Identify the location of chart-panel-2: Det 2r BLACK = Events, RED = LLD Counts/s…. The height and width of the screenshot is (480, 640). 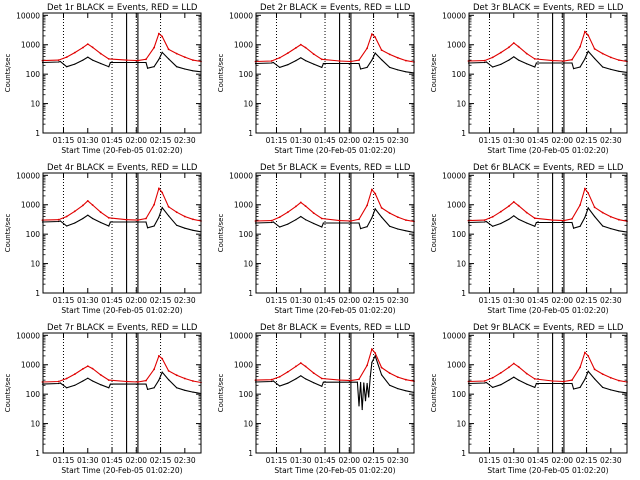
(316, 79).